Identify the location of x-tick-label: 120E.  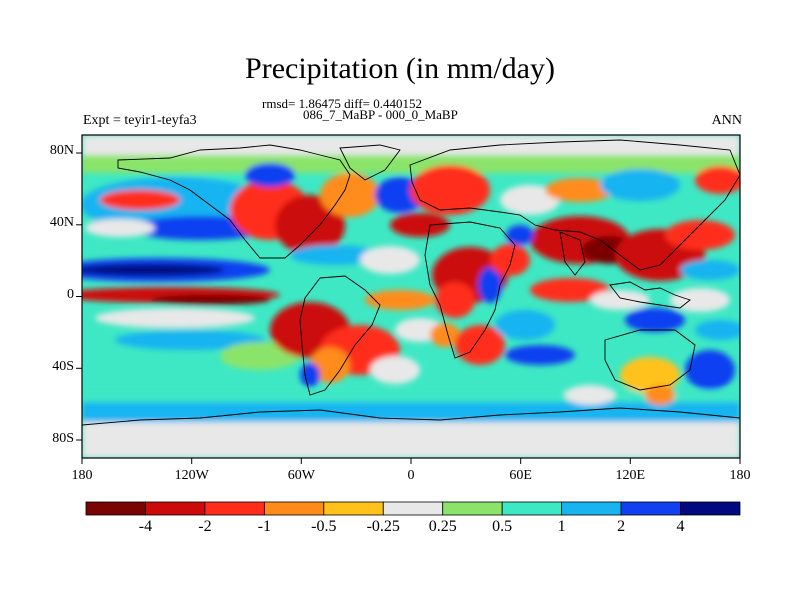
(630, 475).